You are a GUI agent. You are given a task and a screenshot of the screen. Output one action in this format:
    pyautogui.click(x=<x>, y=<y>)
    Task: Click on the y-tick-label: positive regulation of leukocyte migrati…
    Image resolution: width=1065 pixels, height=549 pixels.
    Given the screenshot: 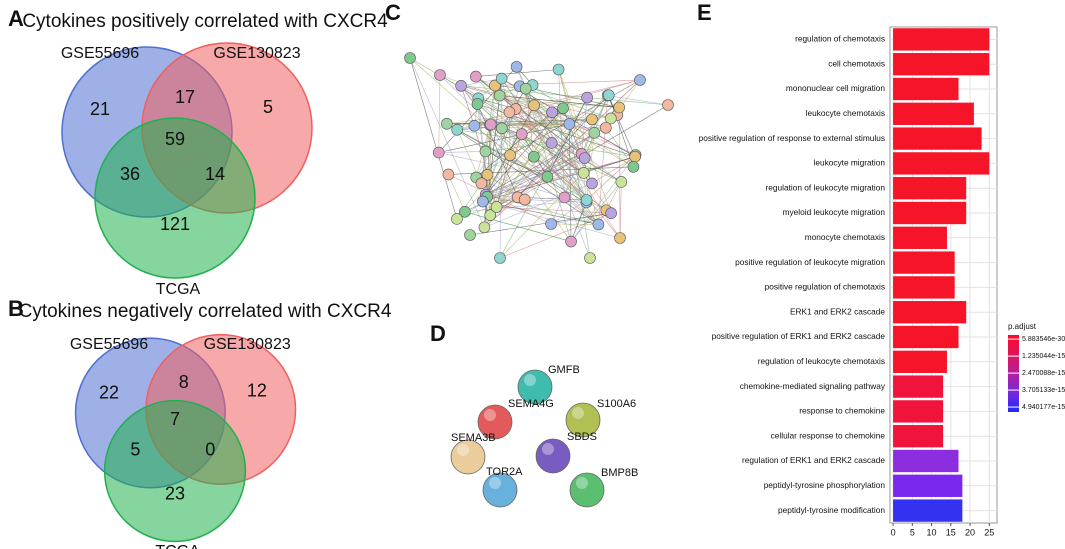 What is the action you would take?
    pyautogui.click(x=810, y=262)
    